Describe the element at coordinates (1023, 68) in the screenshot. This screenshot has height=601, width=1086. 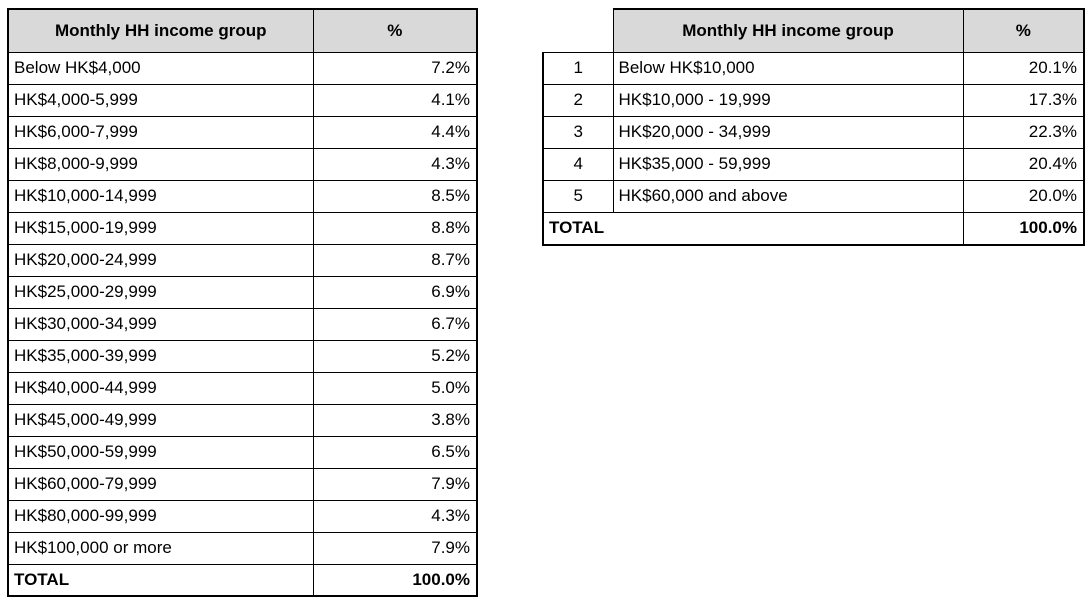
I see `pct-cell: 20.1%` at that location.